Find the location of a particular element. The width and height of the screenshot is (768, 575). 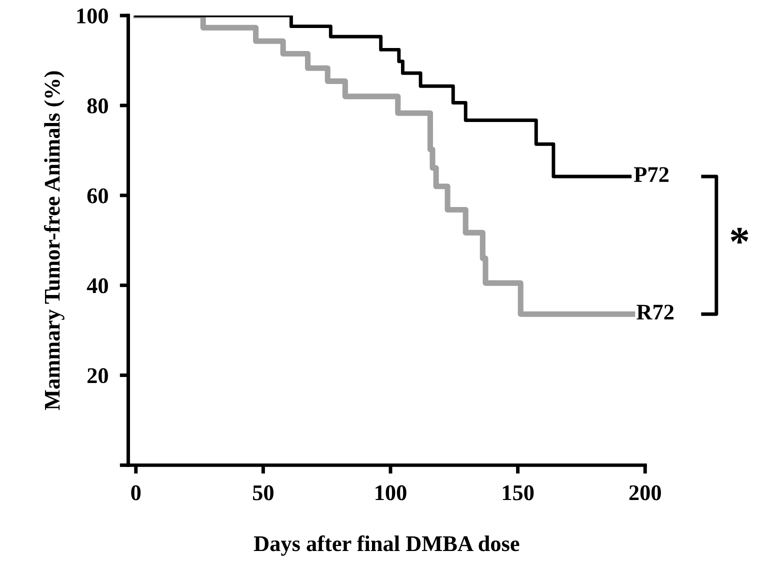

x-tick-label: 0 is located at coordinates (136, 492).